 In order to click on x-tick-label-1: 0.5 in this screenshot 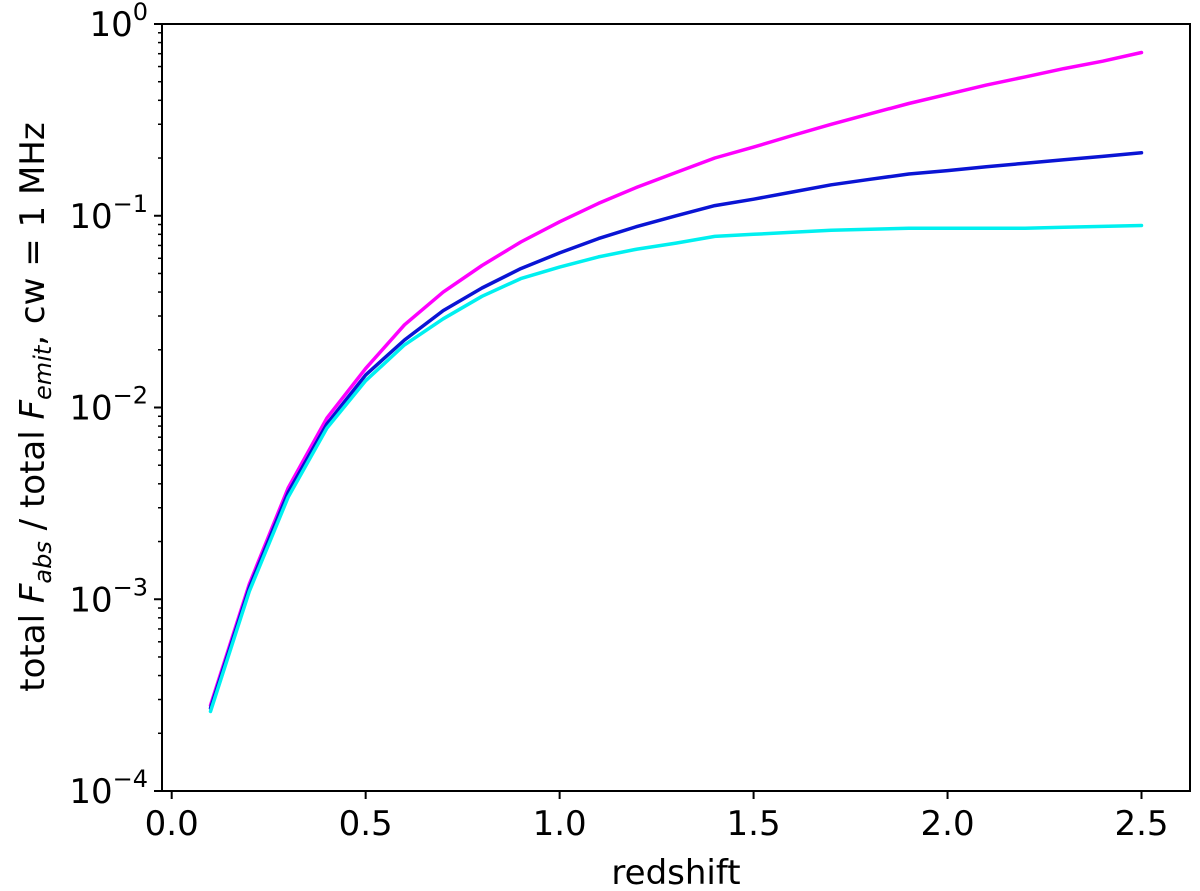, I will do `click(366, 824)`.